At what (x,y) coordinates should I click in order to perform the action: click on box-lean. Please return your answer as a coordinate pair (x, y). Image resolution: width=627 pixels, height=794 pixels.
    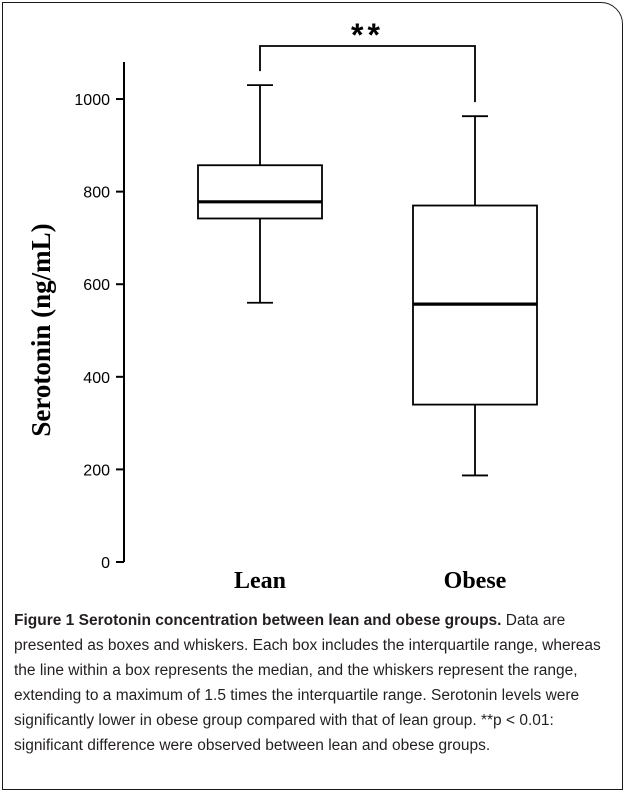
    Looking at the image, I should click on (260, 194).